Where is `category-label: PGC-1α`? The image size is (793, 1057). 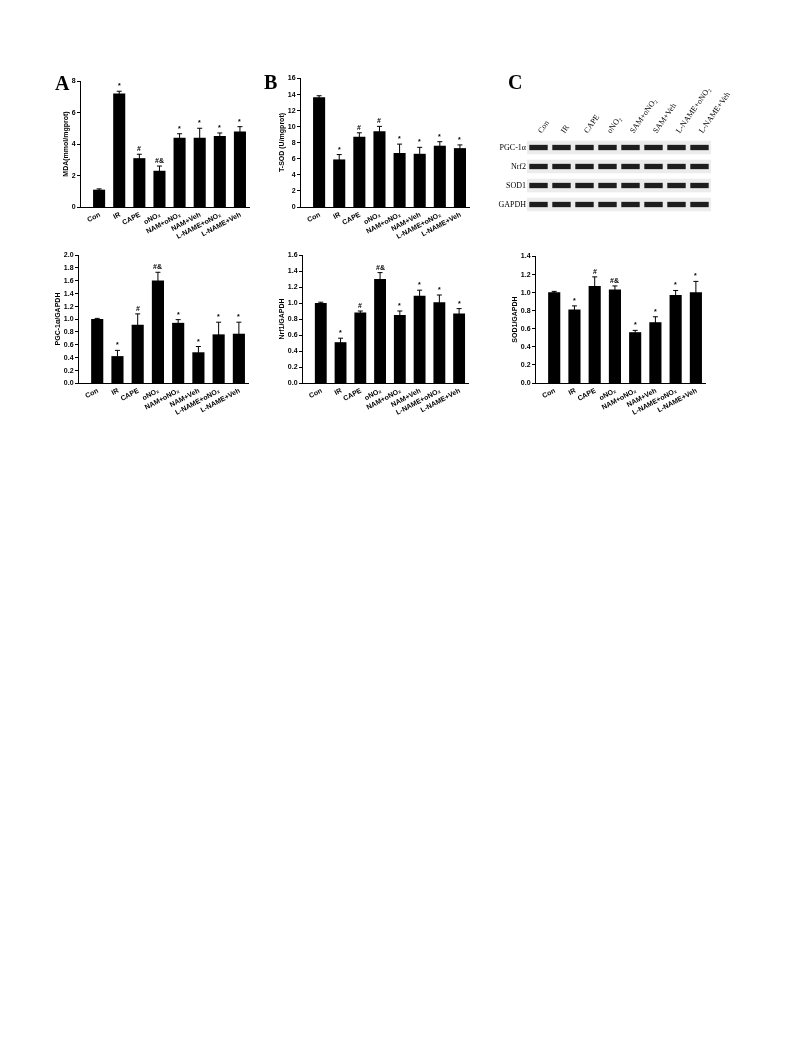 category-label: PGC-1α is located at coordinates (512, 148).